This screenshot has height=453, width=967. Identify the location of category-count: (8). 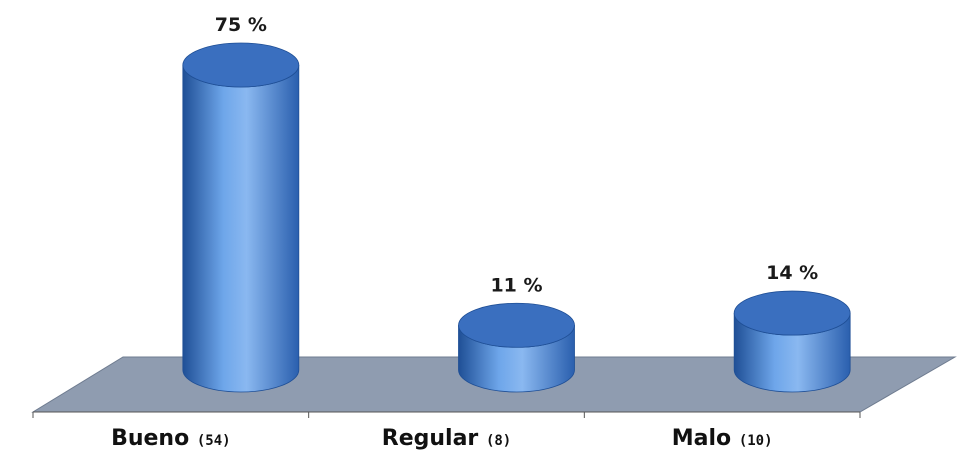
(498, 441).